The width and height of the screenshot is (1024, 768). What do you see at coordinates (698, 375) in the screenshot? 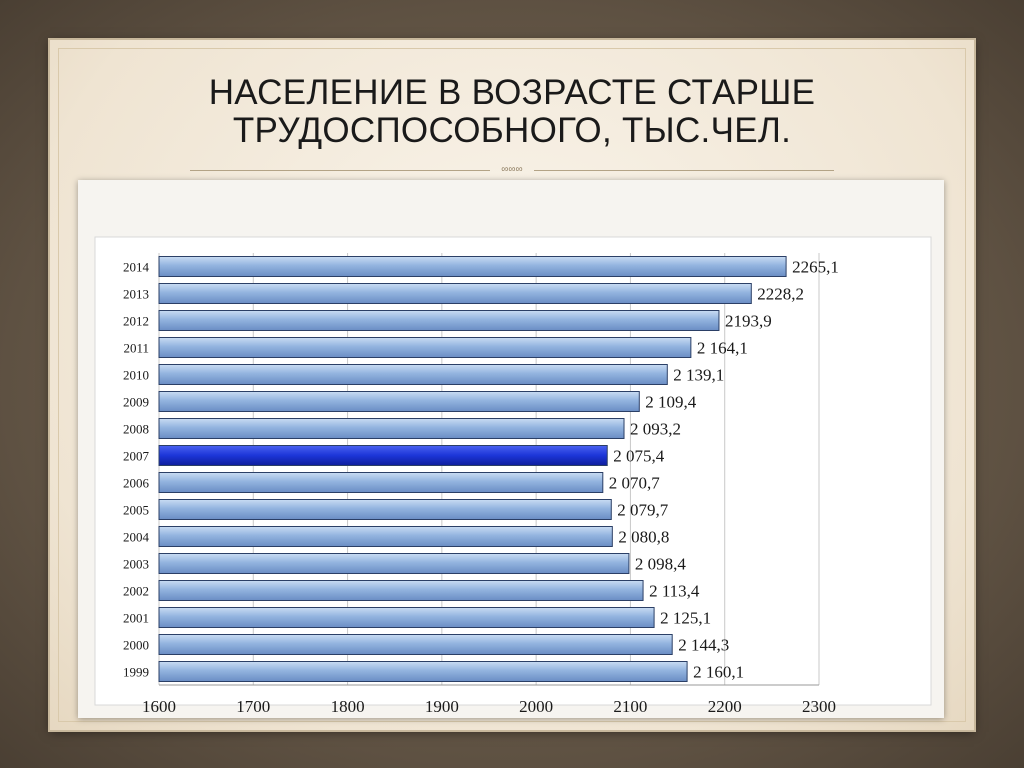
I see `value-label-2010: 2 139,1` at bounding box center [698, 375].